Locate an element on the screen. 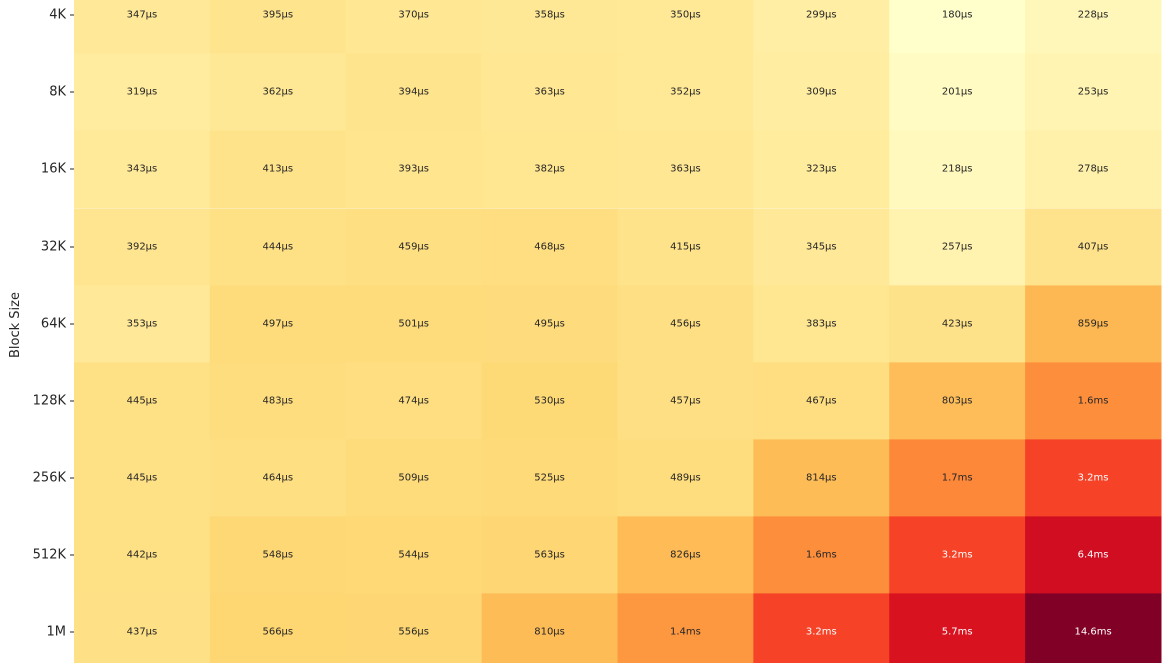 This screenshot has height=667, width=1170. y-axis-ticks: 4K 8K 16K 32K 64K 128K 256K 512K 1M is located at coordinates (53, 324).